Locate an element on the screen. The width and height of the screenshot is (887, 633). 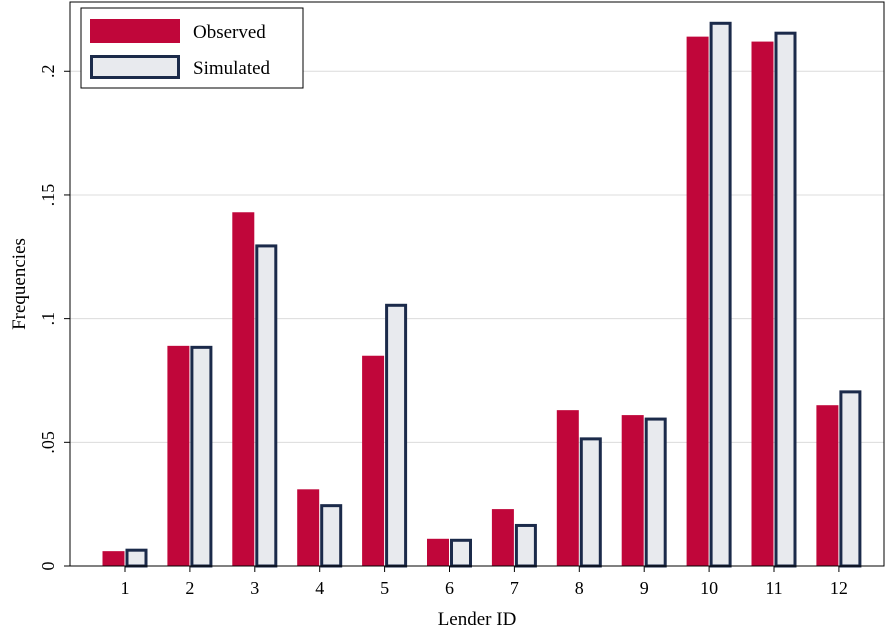
x-axis: 1 2 3 4 5 6 7 8 9 10 11 12 is located at coordinates (484, 582).